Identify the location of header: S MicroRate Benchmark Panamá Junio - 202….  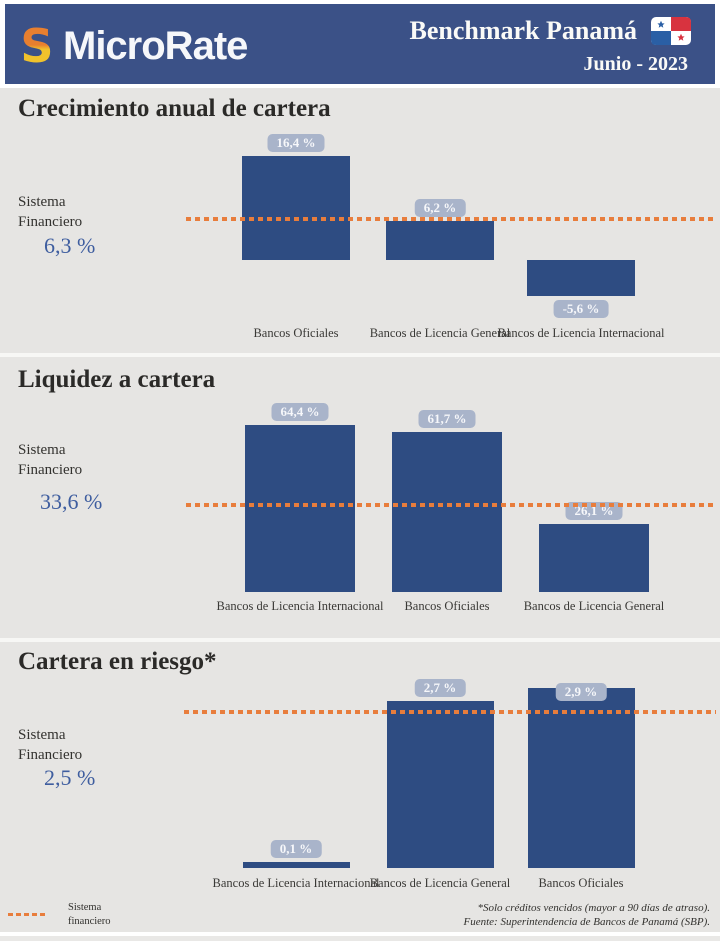
(360, 44).